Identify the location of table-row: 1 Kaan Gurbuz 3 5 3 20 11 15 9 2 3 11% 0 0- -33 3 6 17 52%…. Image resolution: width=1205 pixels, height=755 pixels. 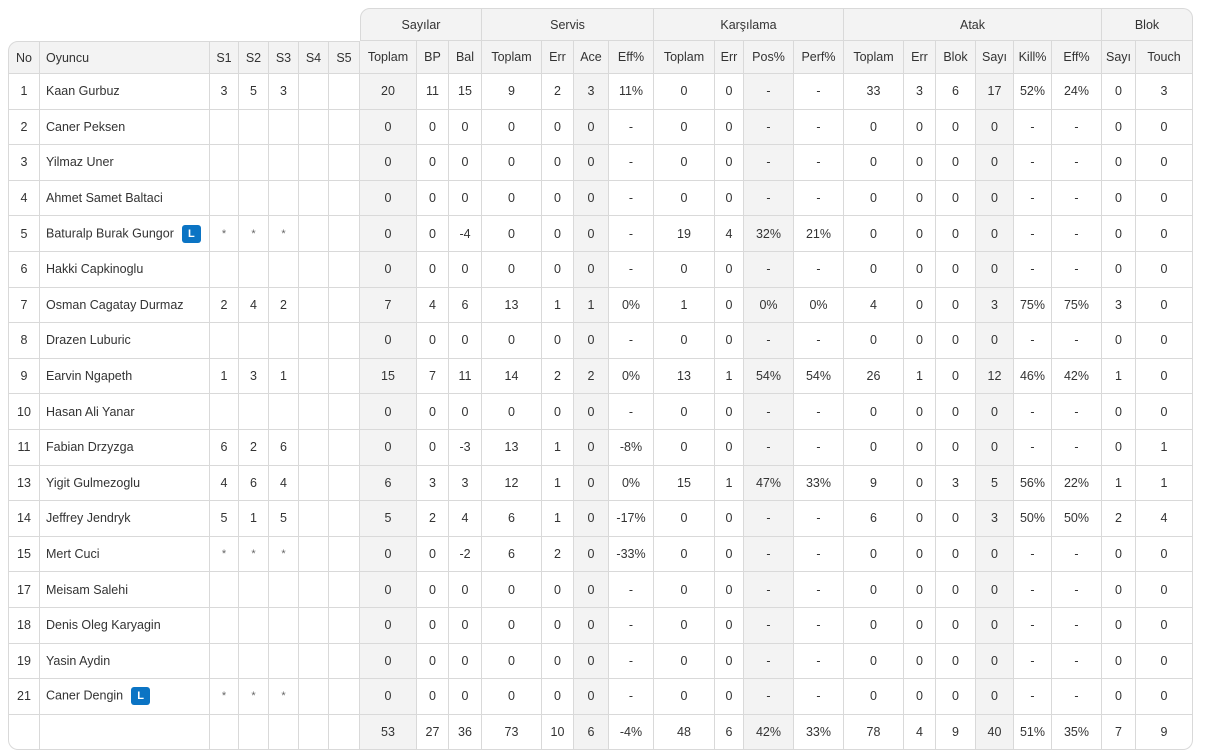
(600, 92).